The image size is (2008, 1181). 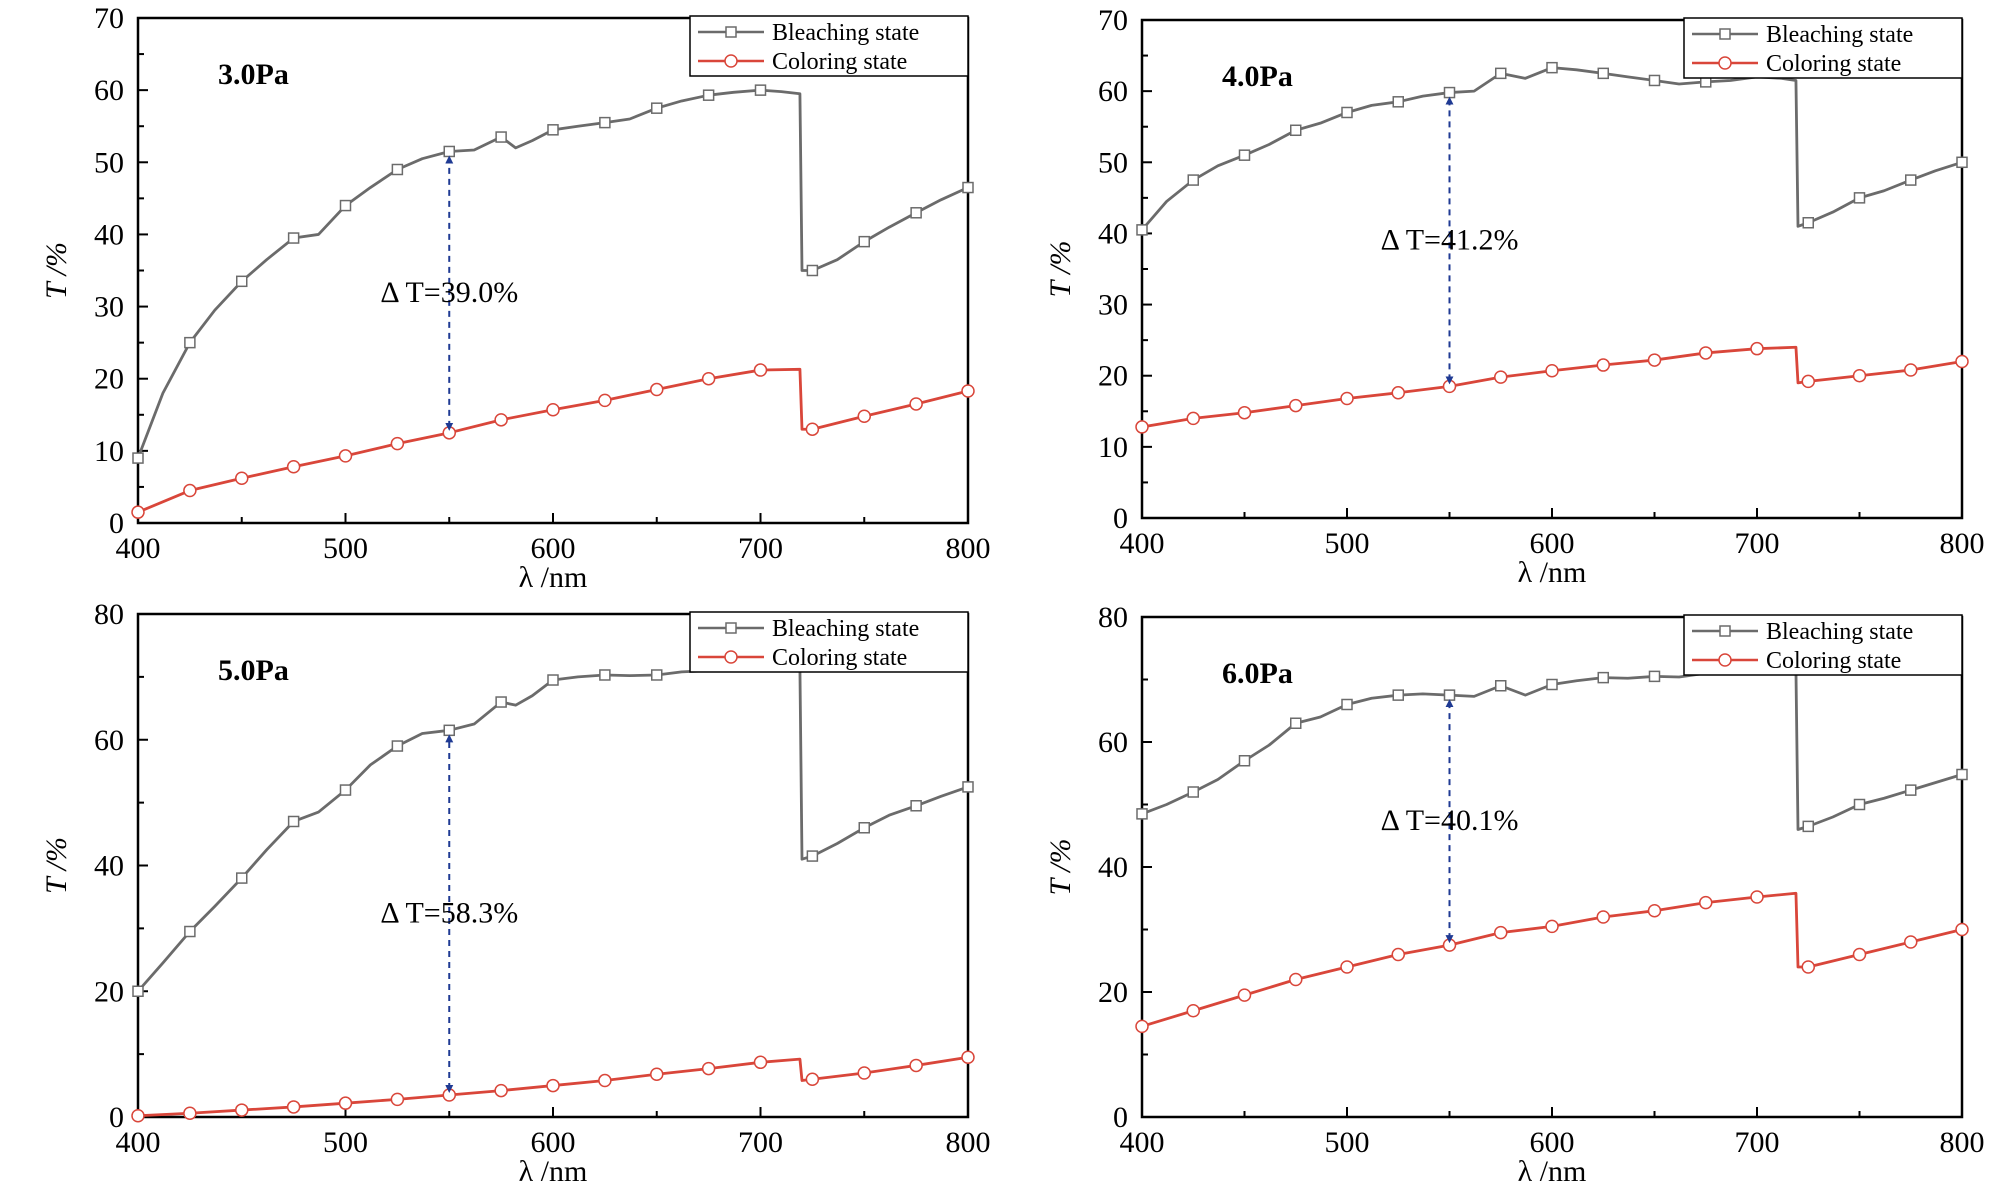 What do you see at coordinates (1113, 91) in the screenshot?
I see `y-tick-label: 60` at bounding box center [1113, 91].